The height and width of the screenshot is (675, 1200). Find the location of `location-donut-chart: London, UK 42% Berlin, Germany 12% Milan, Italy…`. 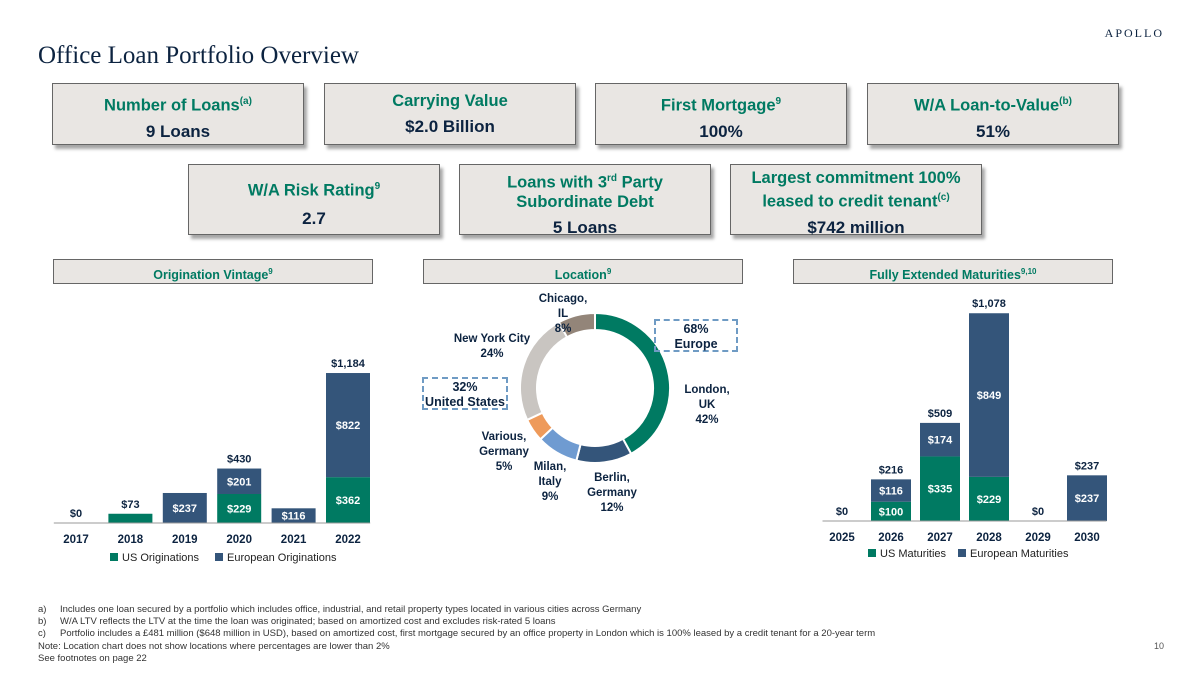

location-donut-chart: London, UK 42% Berlin, Germany 12% Milan, Italy… is located at coordinates (592, 403).